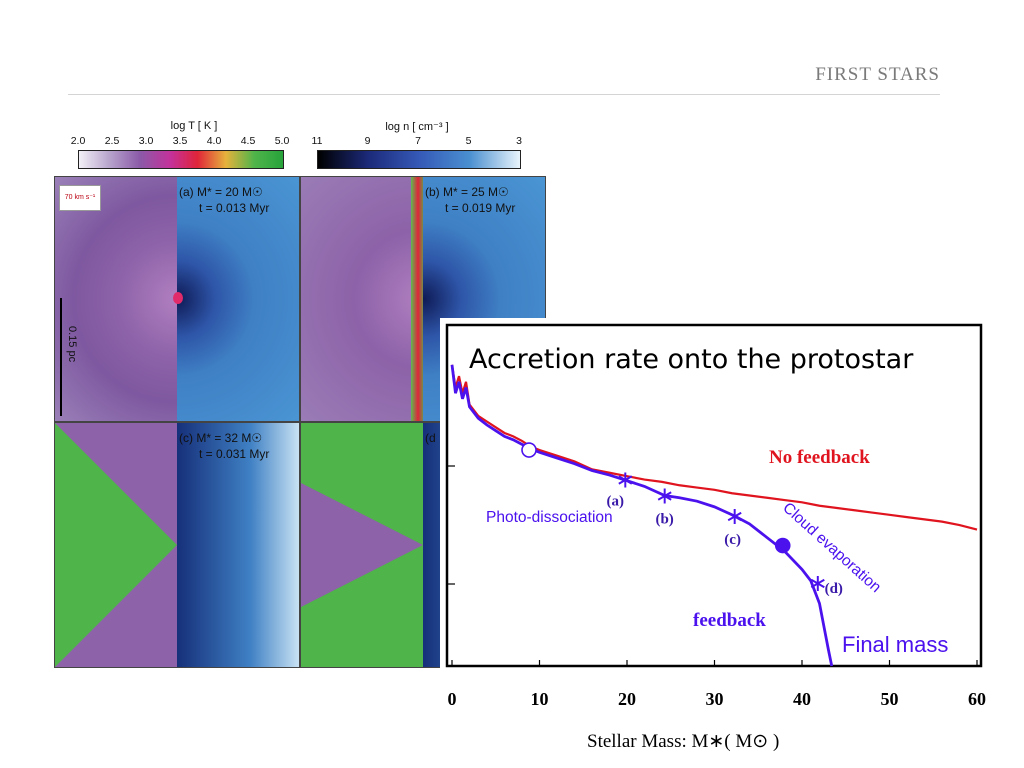 This screenshot has width=1024, height=768. What do you see at coordinates (221, 438) in the screenshot?
I see `panel-c-label: (c) M* = 32 M☉` at bounding box center [221, 438].